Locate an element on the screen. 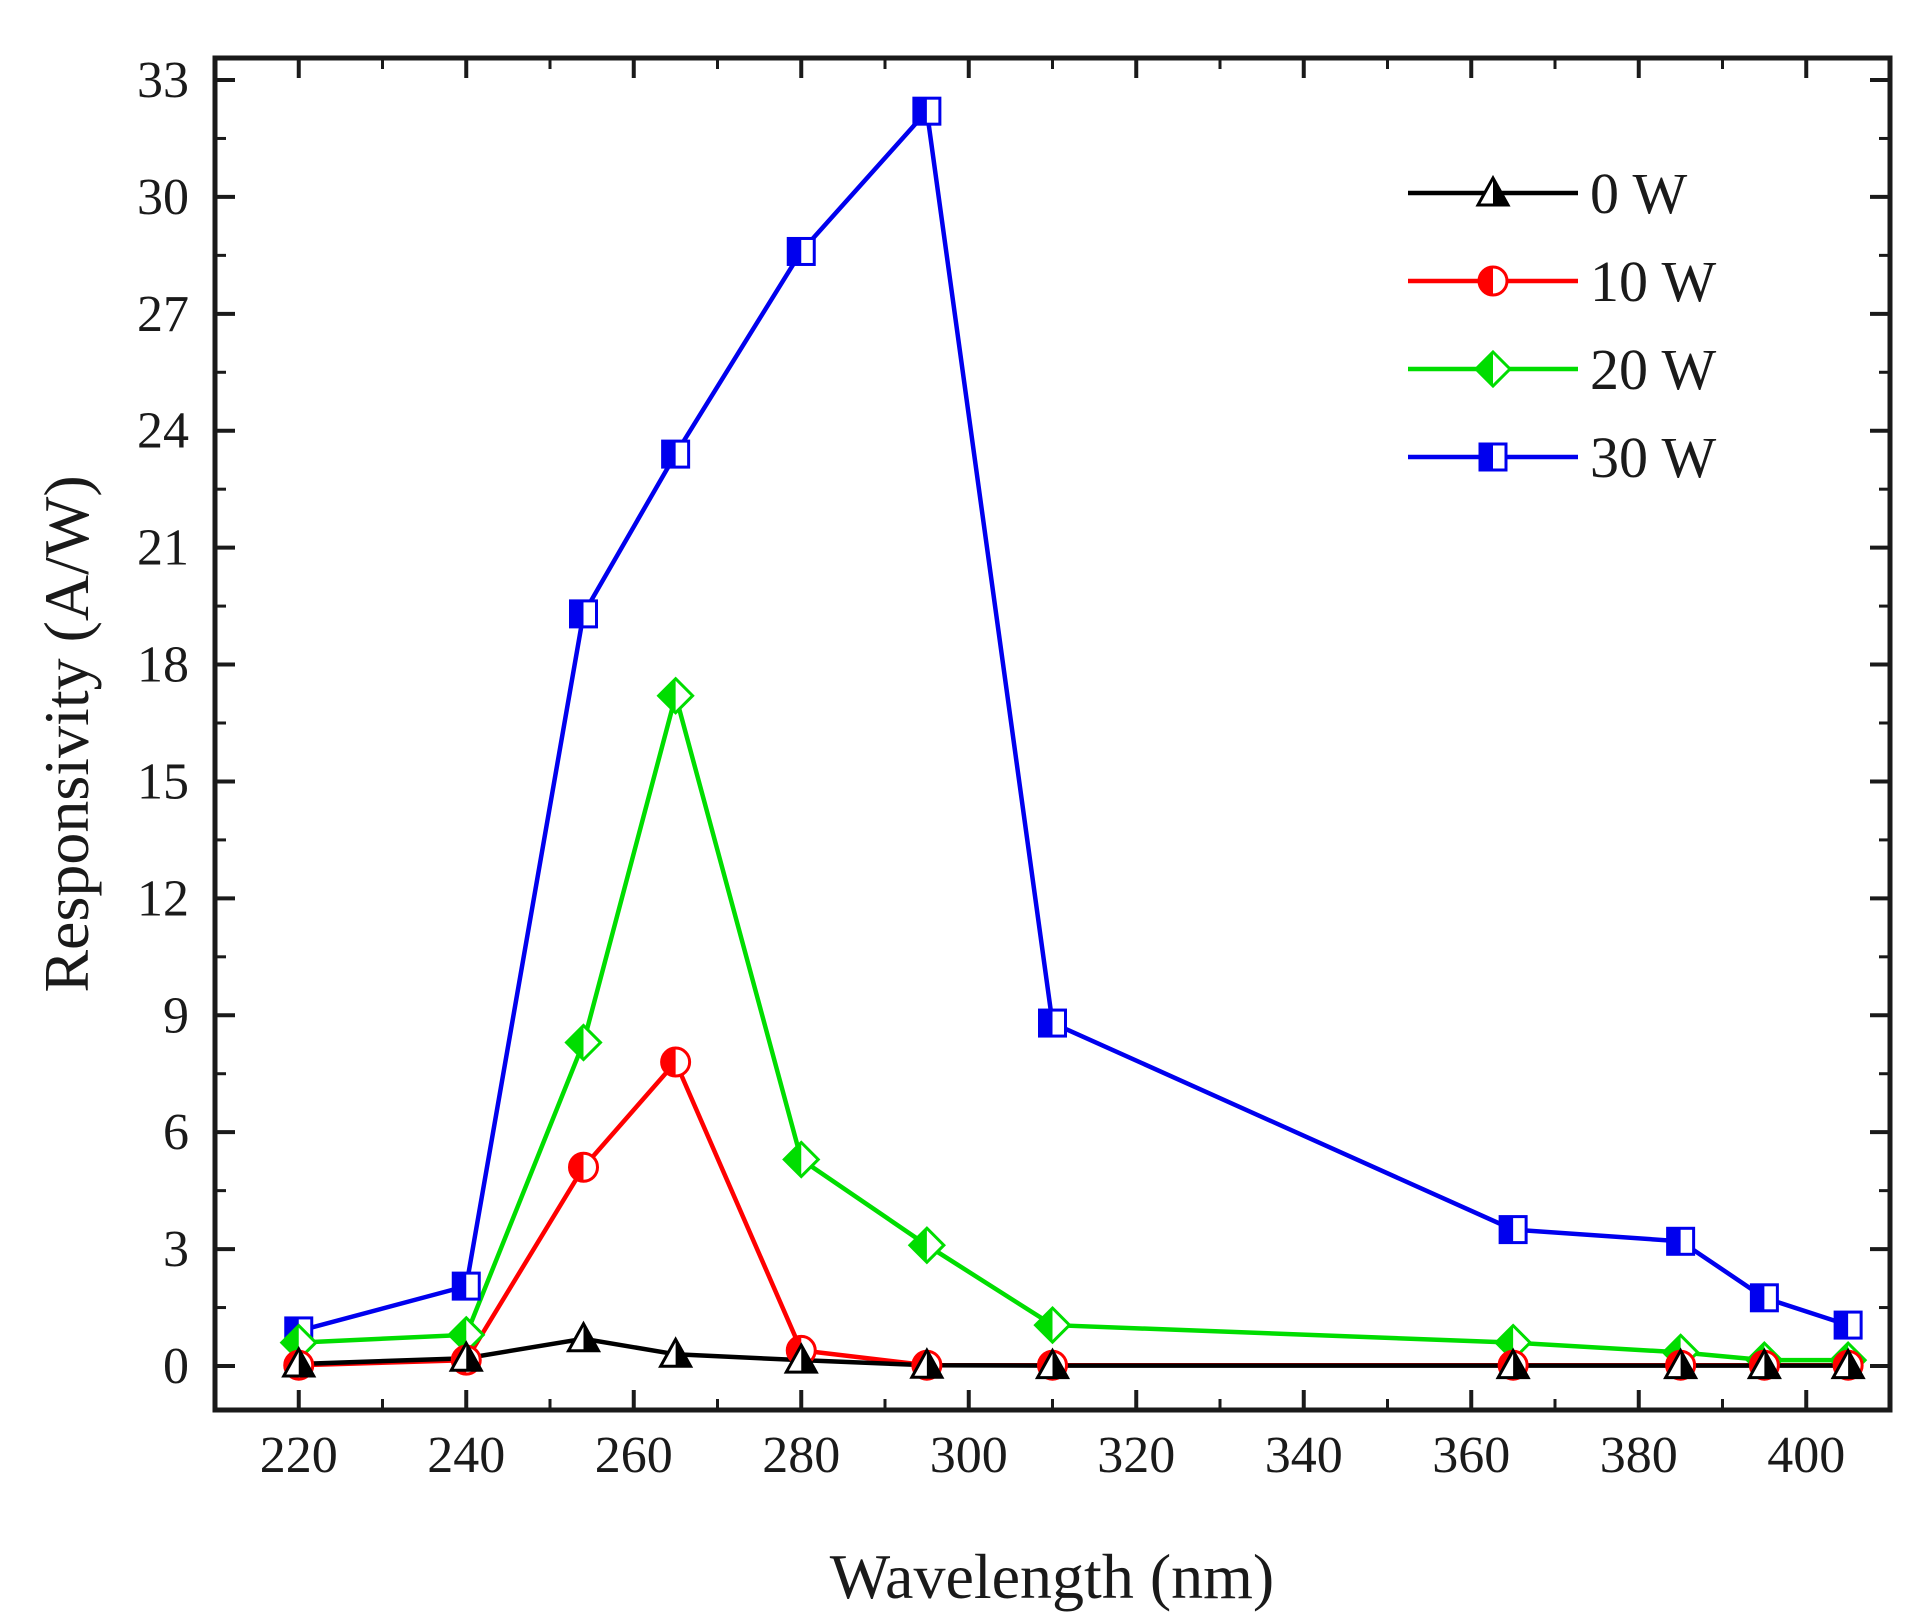 The height and width of the screenshot is (1622, 1917). y-tick-label: 30 is located at coordinates (163, 197).